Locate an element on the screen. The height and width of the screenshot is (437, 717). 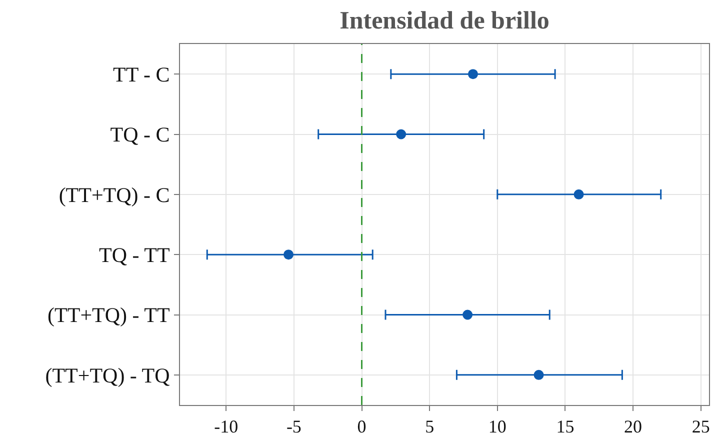
x-tick-label: 20 is located at coordinates (633, 426).